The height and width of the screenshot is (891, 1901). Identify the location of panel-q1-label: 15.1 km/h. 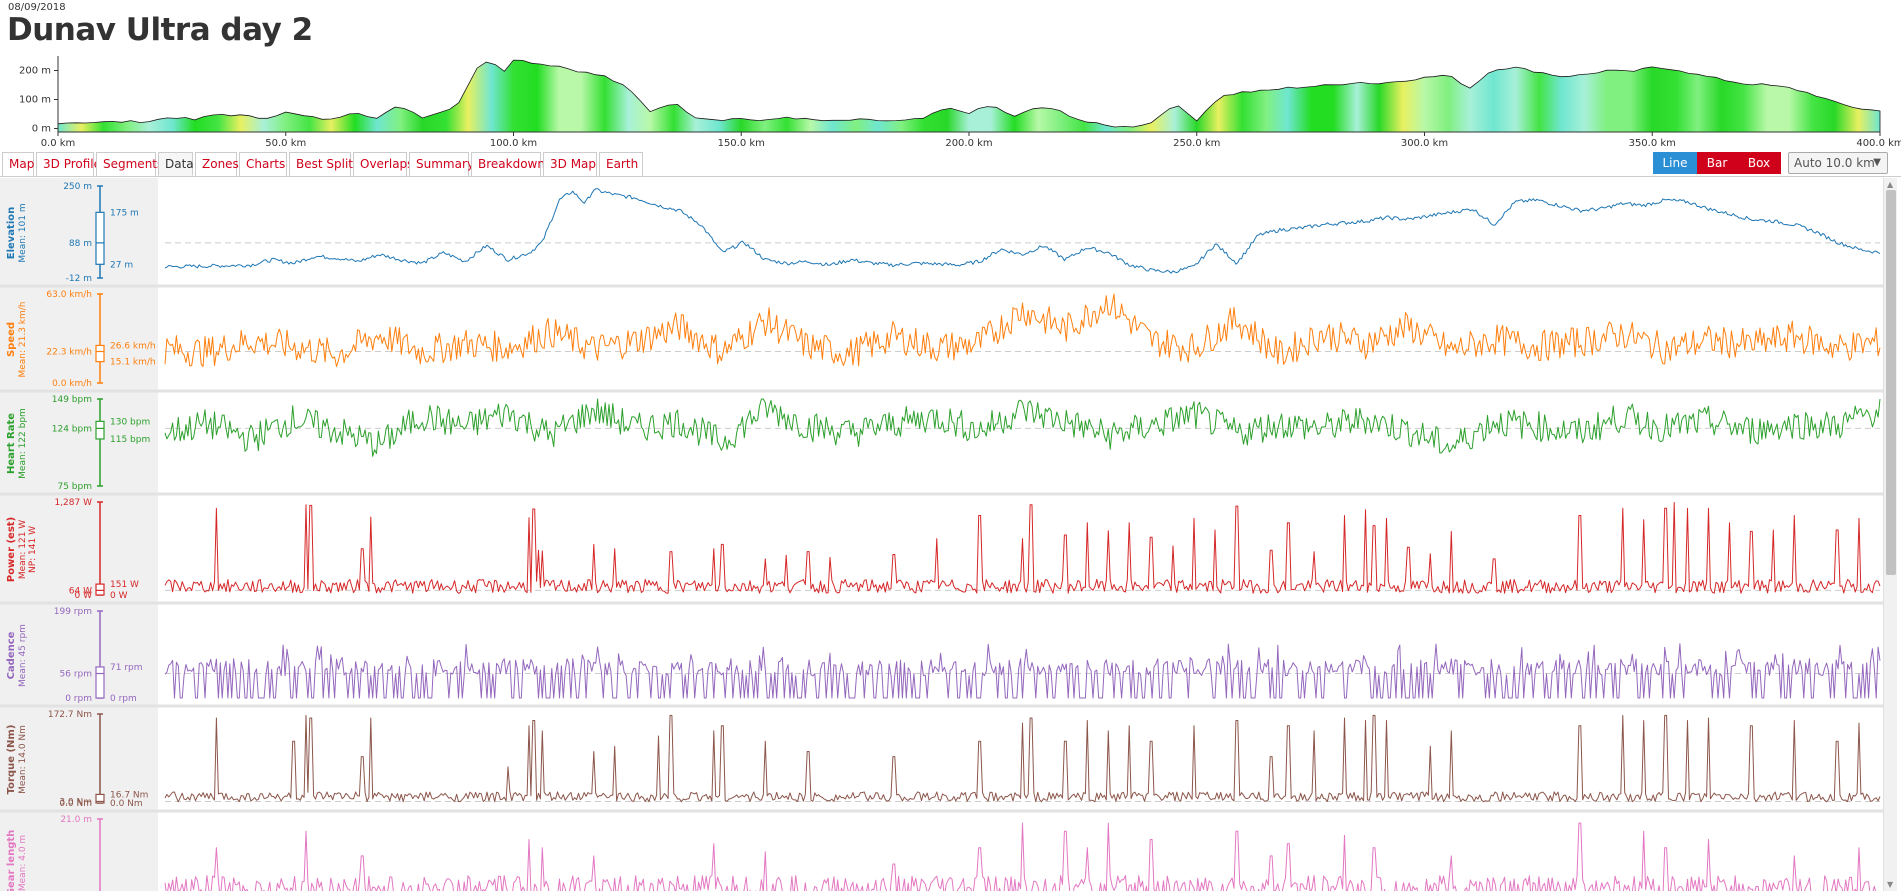
(133, 363).